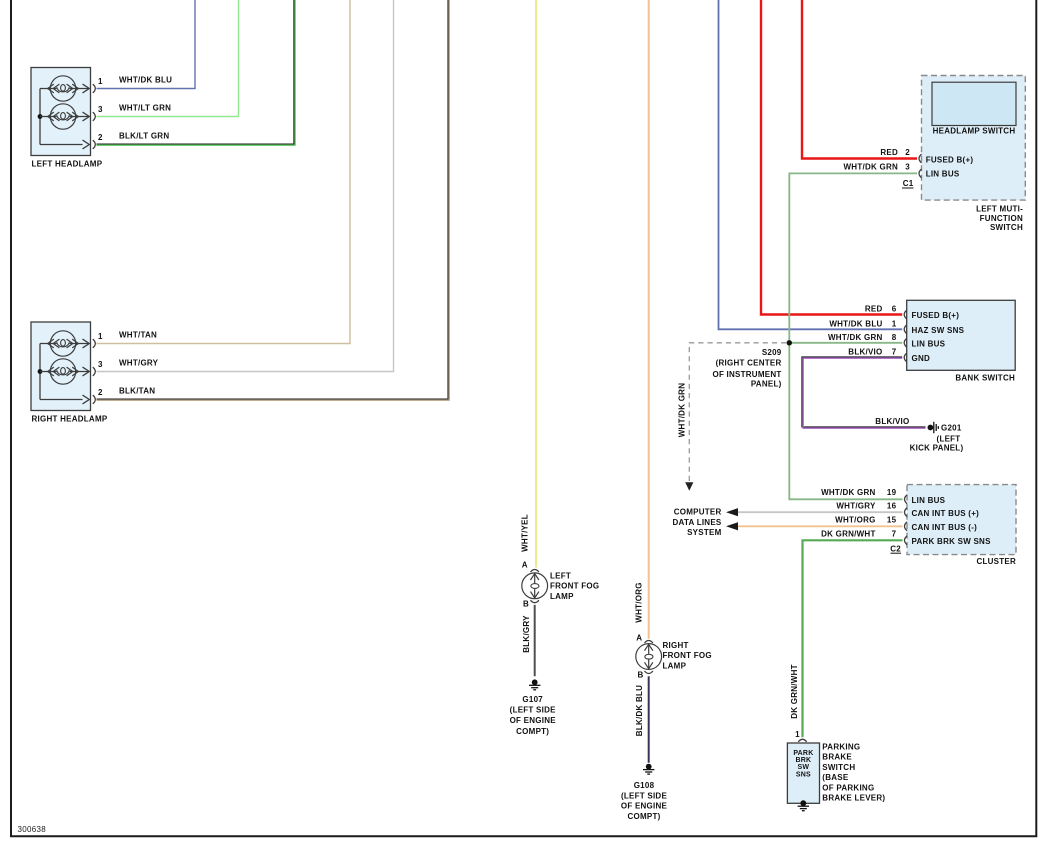 The width and height of the screenshot is (1046, 841). What do you see at coordinates (938, 330) in the screenshot?
I see `svg-text: HAZ SW SNS` at bounding box center [938, 330].